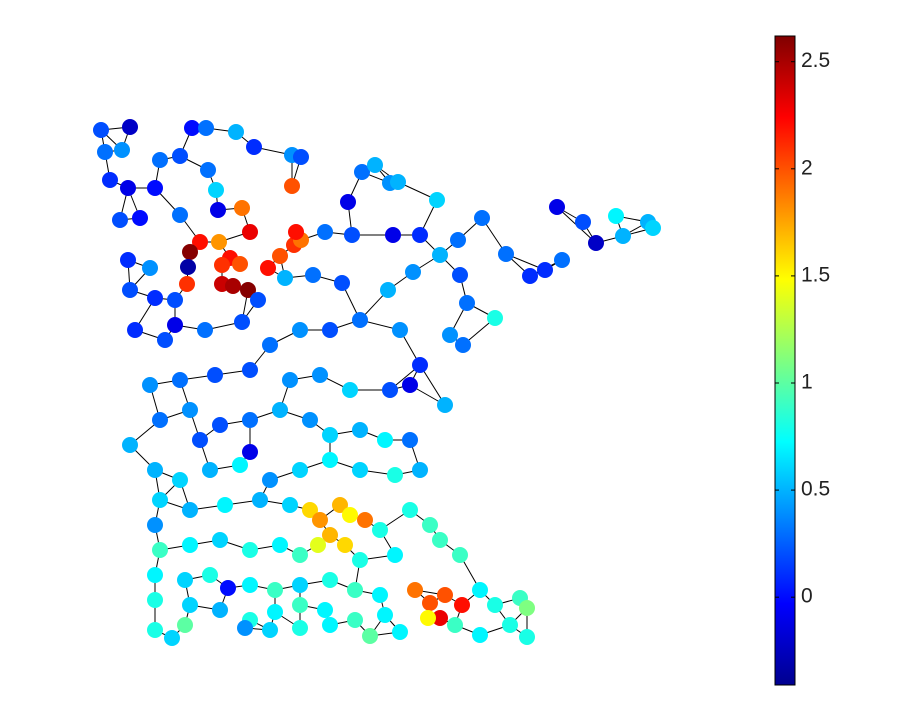  What do you see at coordinates (785, 360) in the screenshot?
I see `colorbar` at bounding box center [785, 360].